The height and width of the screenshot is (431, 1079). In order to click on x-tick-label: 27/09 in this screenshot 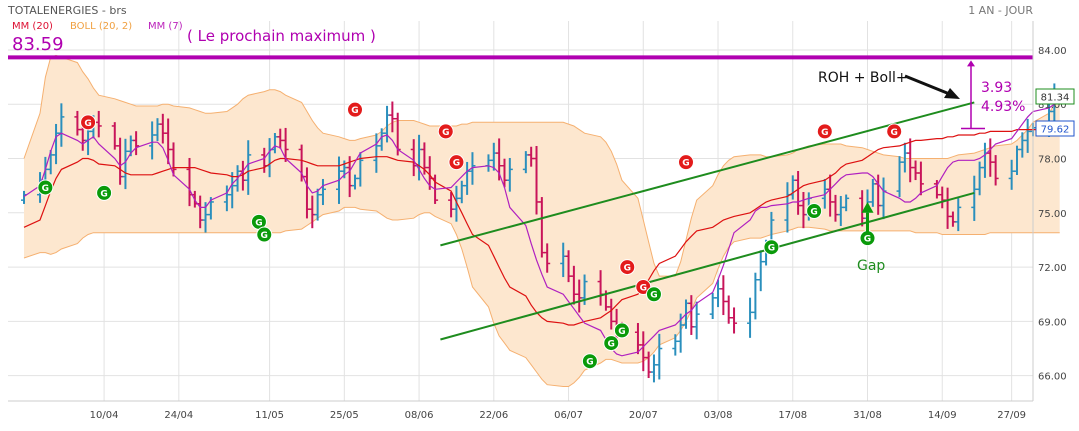, I will do `click(1011, 415)`.